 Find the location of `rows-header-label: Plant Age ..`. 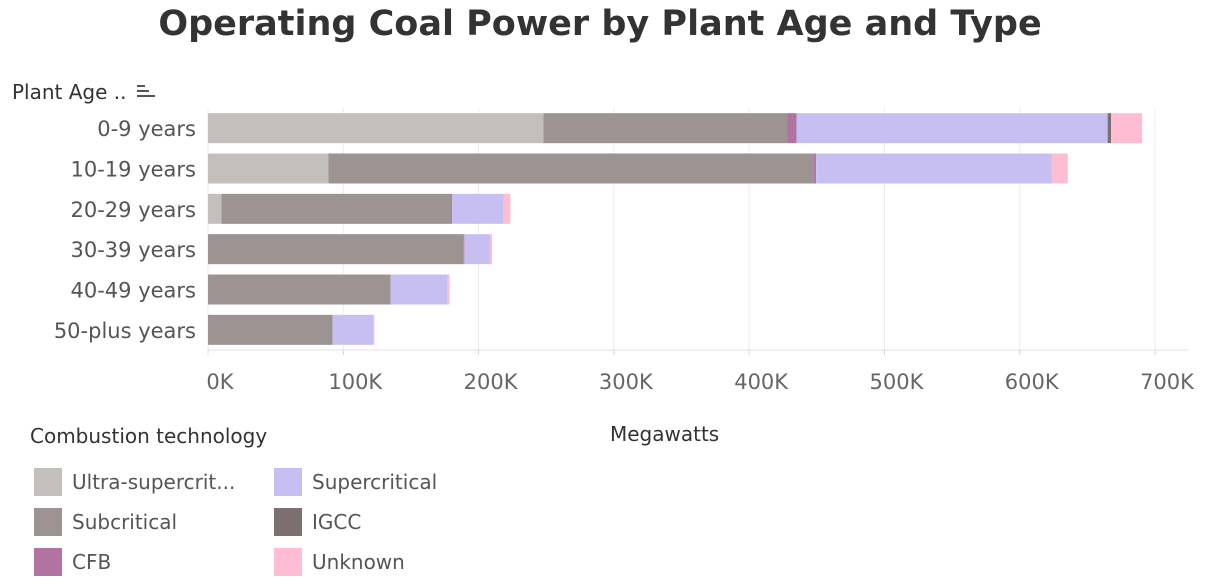

rows-header-label: Plant Age .. is located at coordinates (69, 92).